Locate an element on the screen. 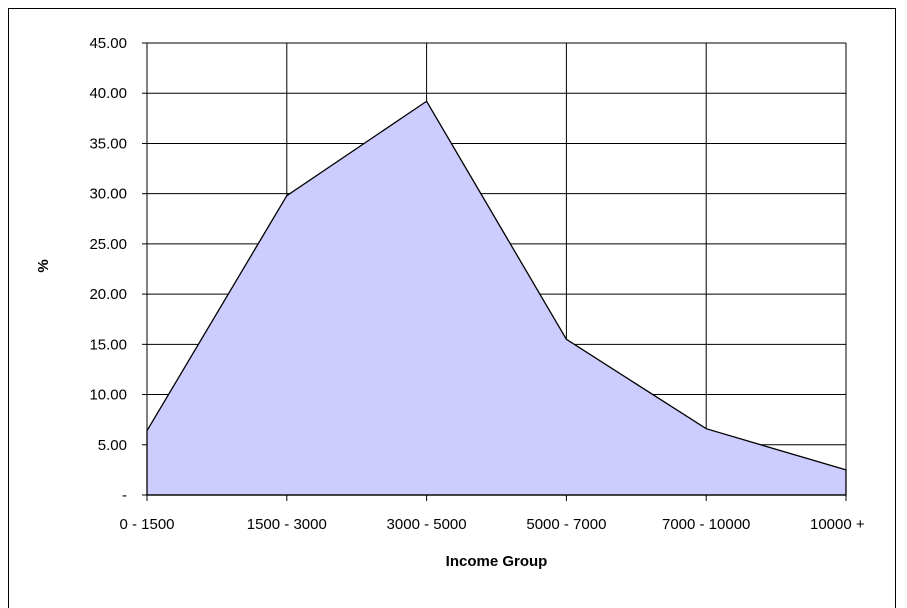  y-tick-label: - is located at coordinates (124, 495).